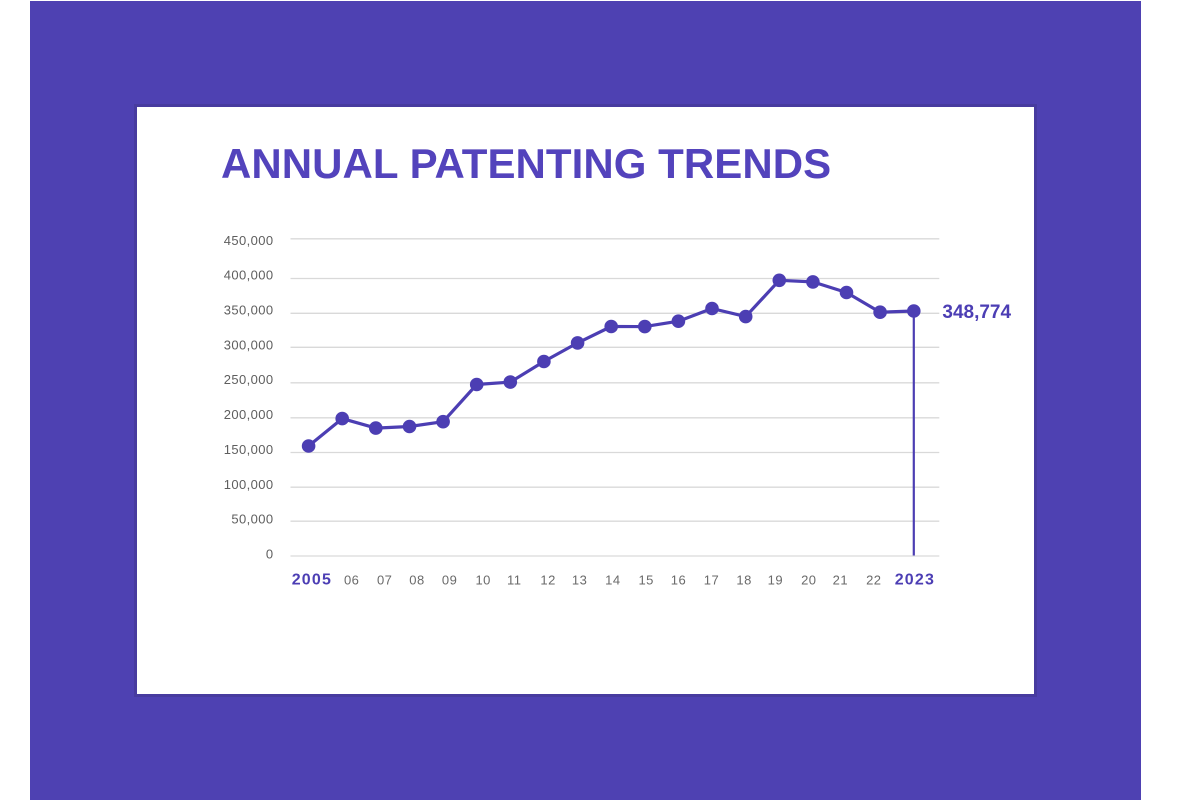  I want to click on svg-text: ANNUAL PATENTING TRENDS, so click(526, 163).